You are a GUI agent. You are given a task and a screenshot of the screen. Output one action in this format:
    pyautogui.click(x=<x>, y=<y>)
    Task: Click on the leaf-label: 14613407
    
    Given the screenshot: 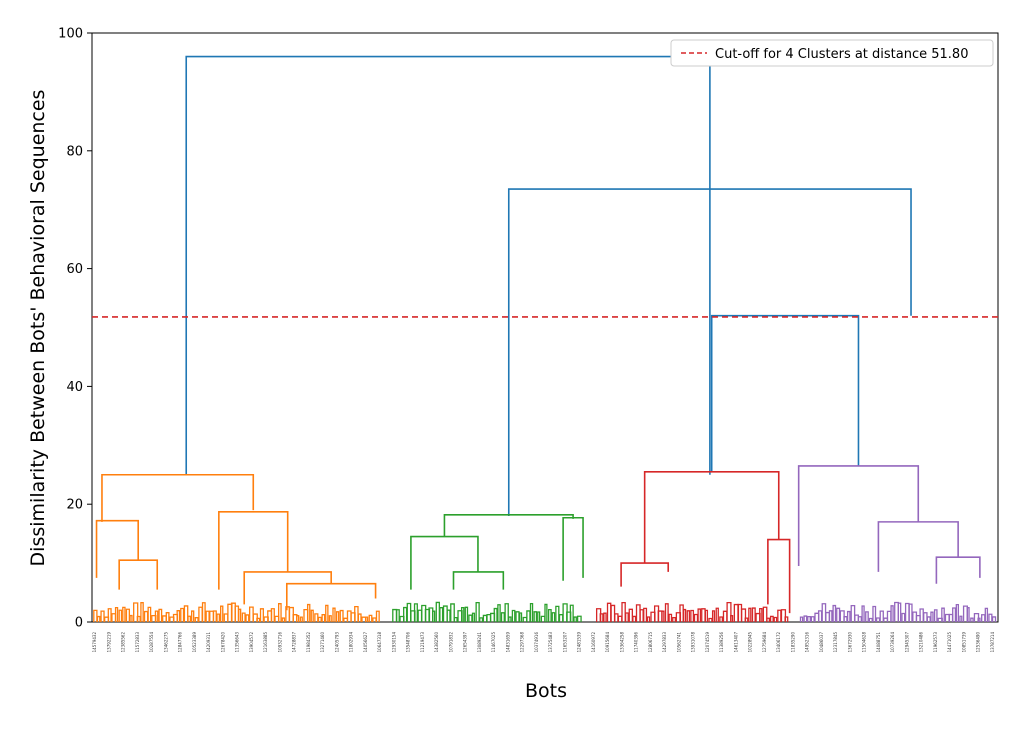 What is the action you would take?
    pyautogui.click(x=735, y=642)
    